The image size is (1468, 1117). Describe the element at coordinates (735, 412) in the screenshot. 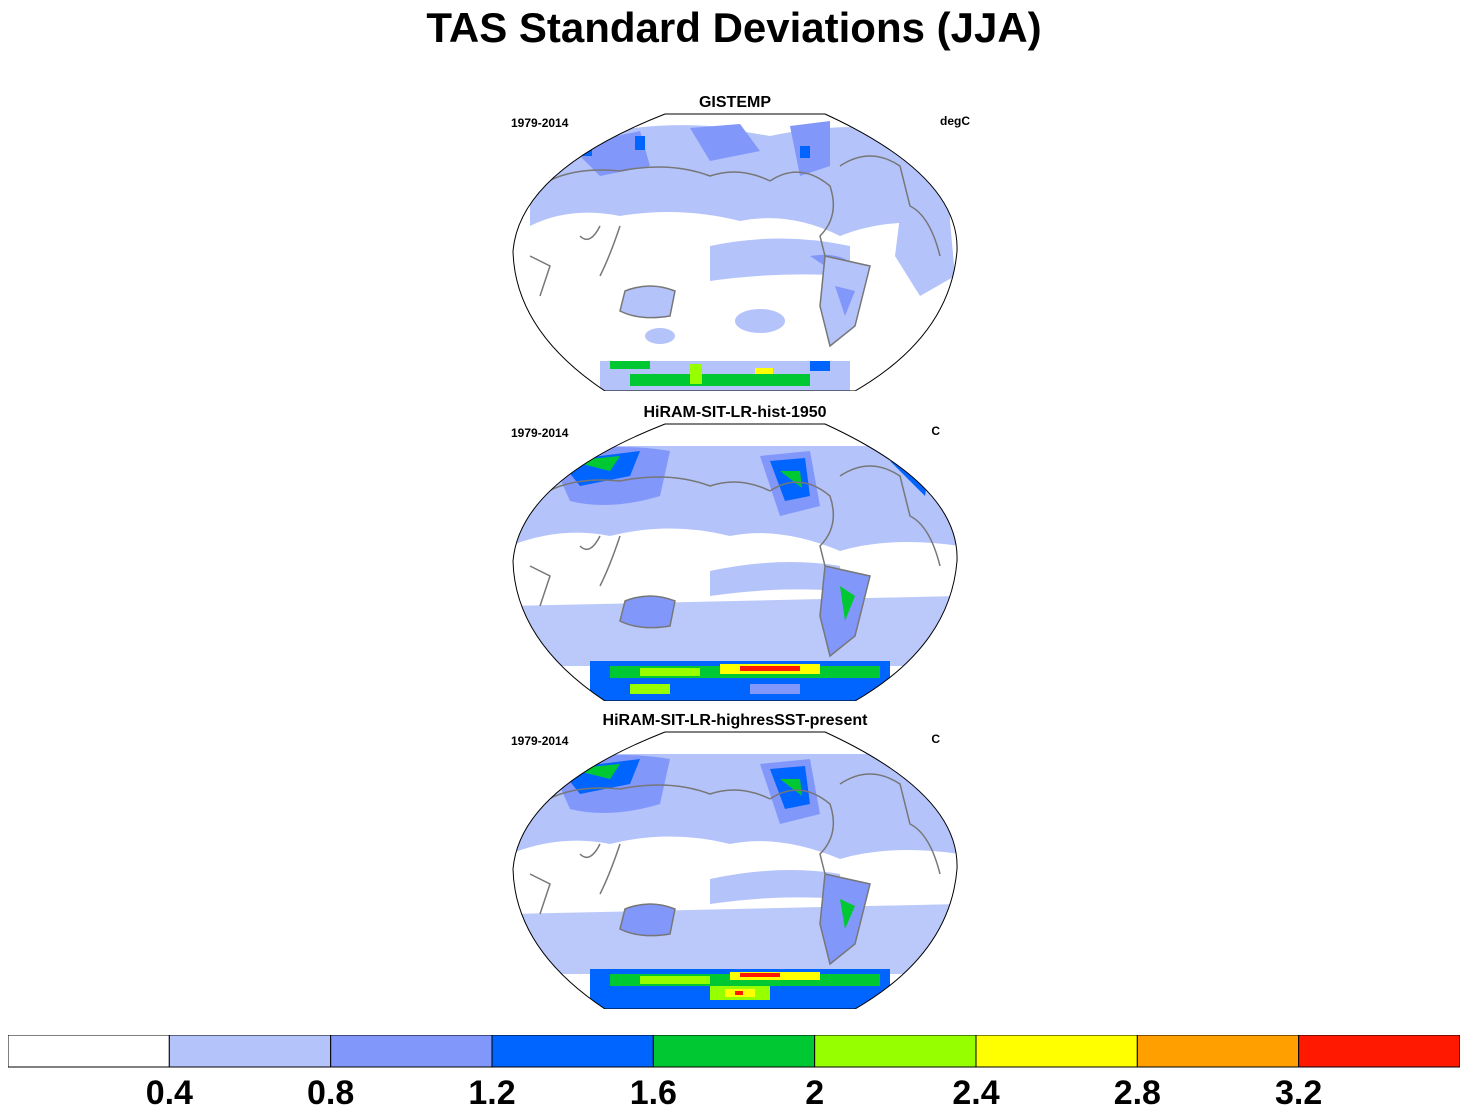

I see `panel-title: HiRAM-SIT-LR-hist-1950` at that location.